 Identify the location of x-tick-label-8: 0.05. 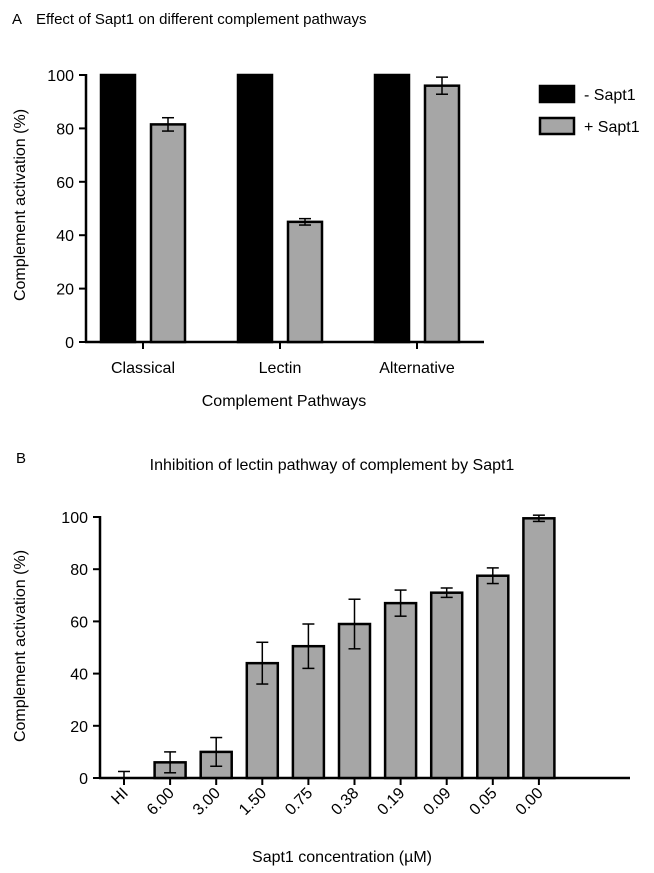
(484, 802).